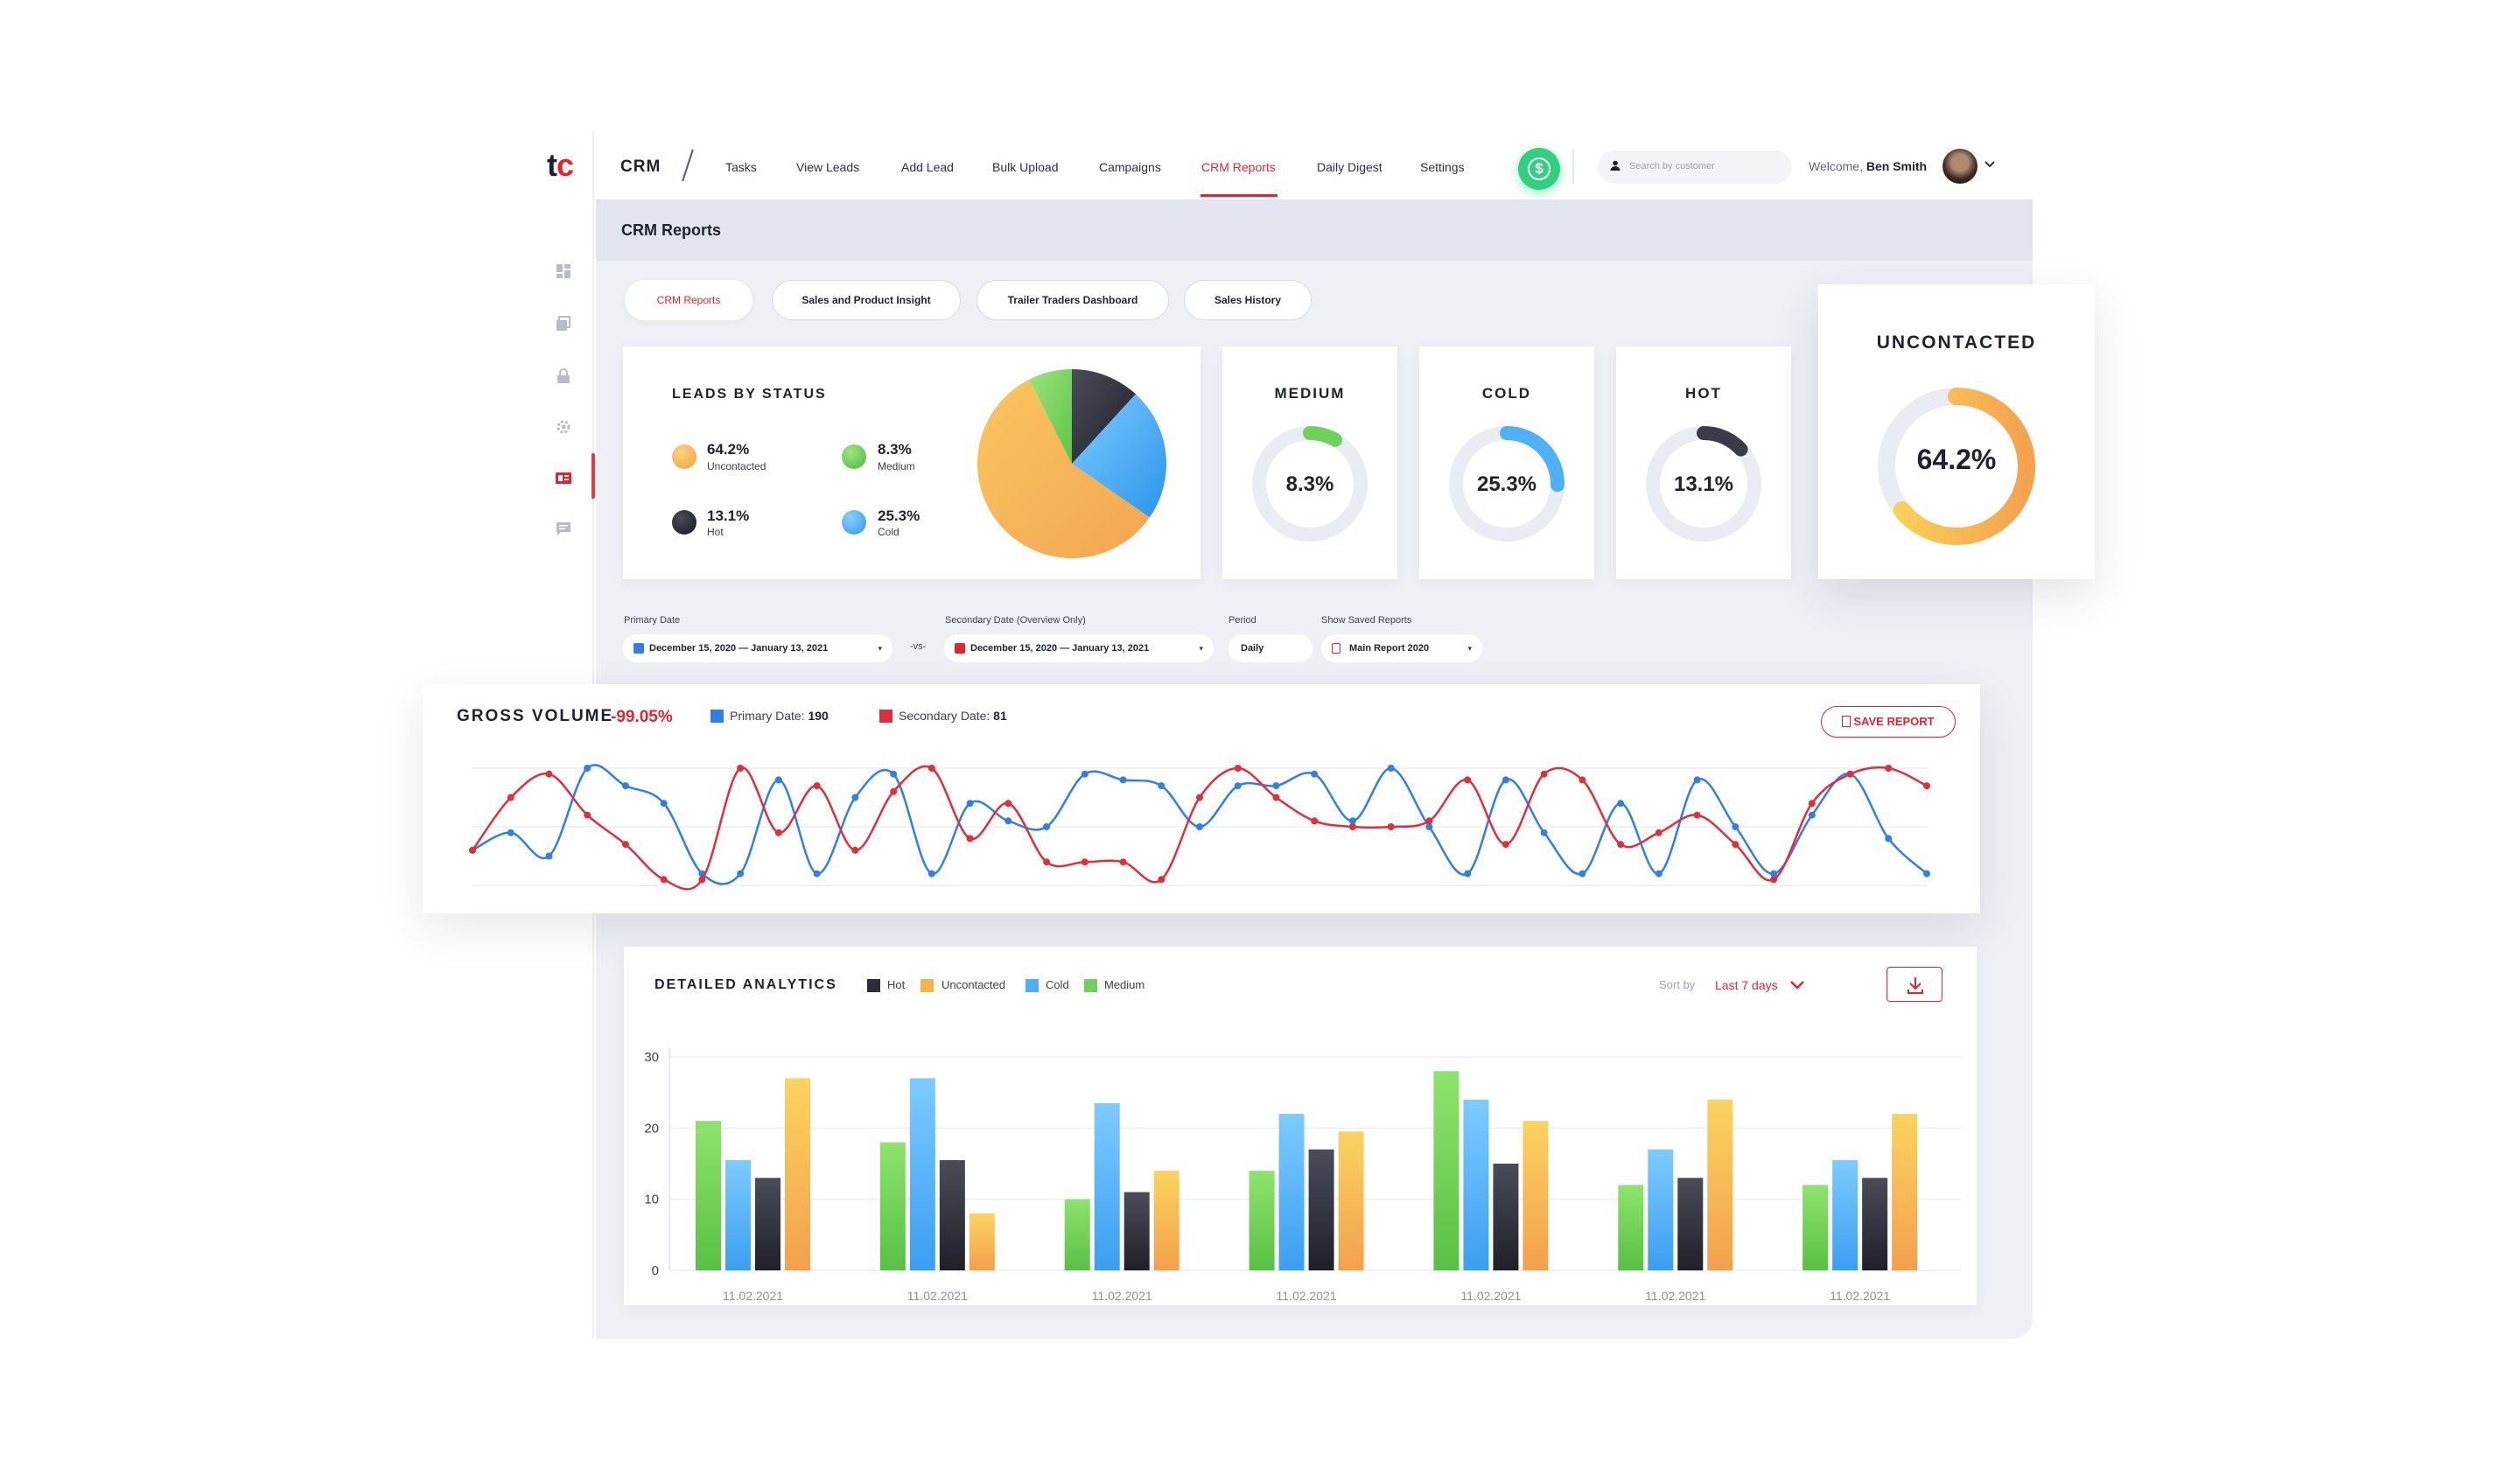 This screenshot has height=1469, width=2520. Describe the element at coordinates (563, 528) in the screenshot. I see `chat-icon` at that location.